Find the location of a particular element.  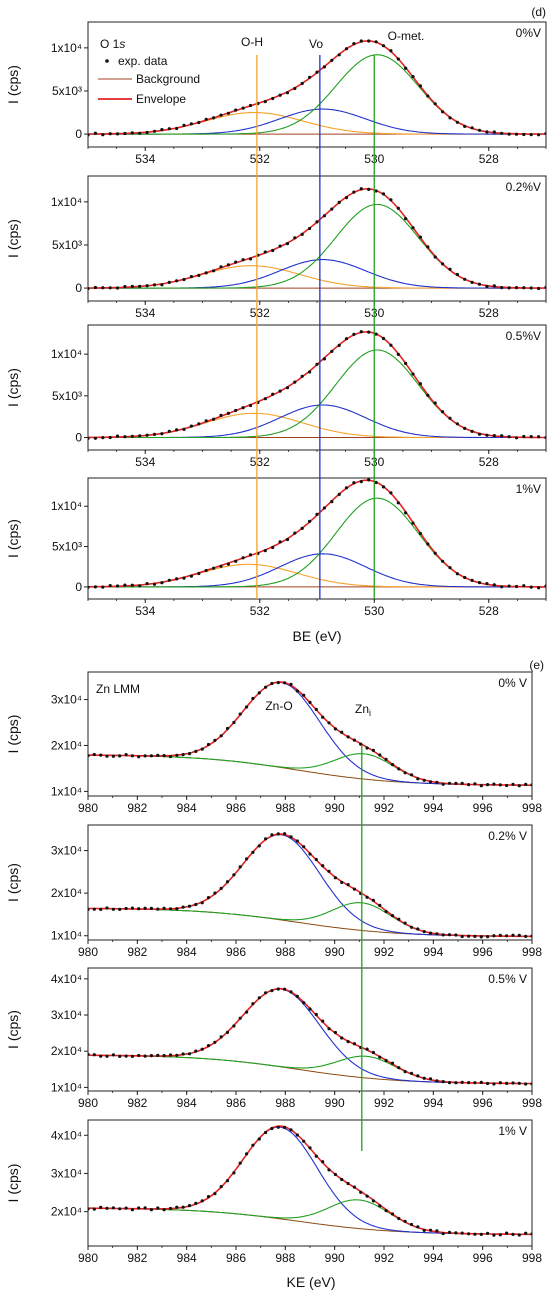

panel-d-1-V: 534 532 530 528 0 5x10³ 1x10⁴ I (cps) 1%V is located at coordinates (276, 547).